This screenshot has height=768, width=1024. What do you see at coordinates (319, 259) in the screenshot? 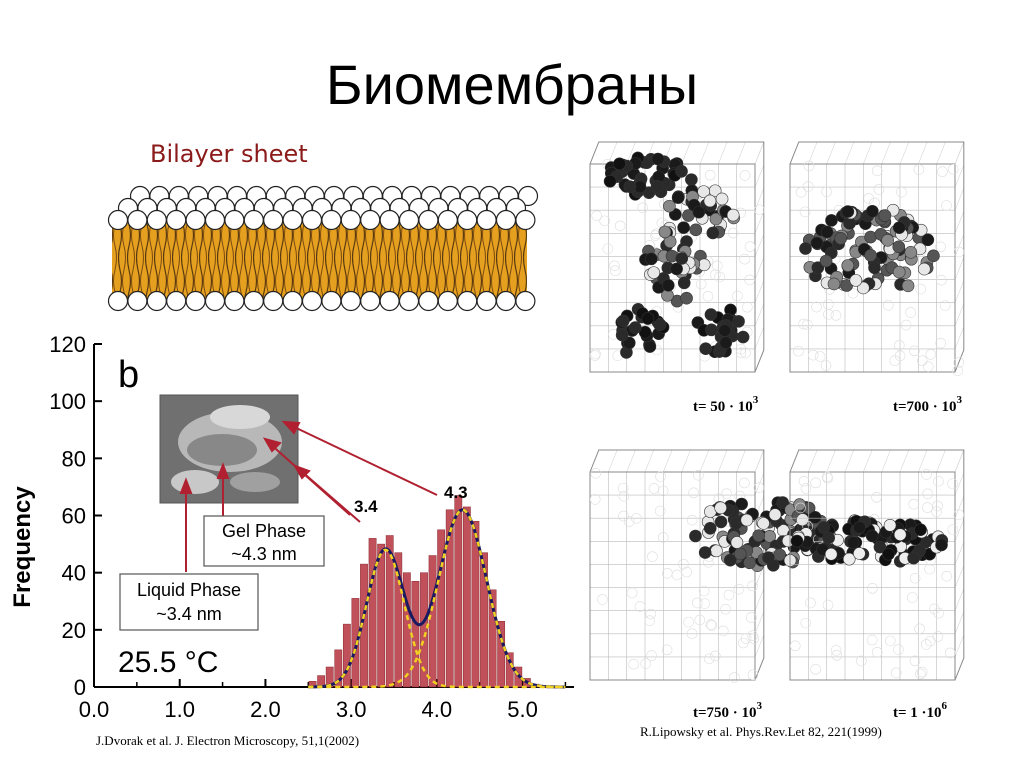
I see `lipid-tails` at bounding box center [319, 259].